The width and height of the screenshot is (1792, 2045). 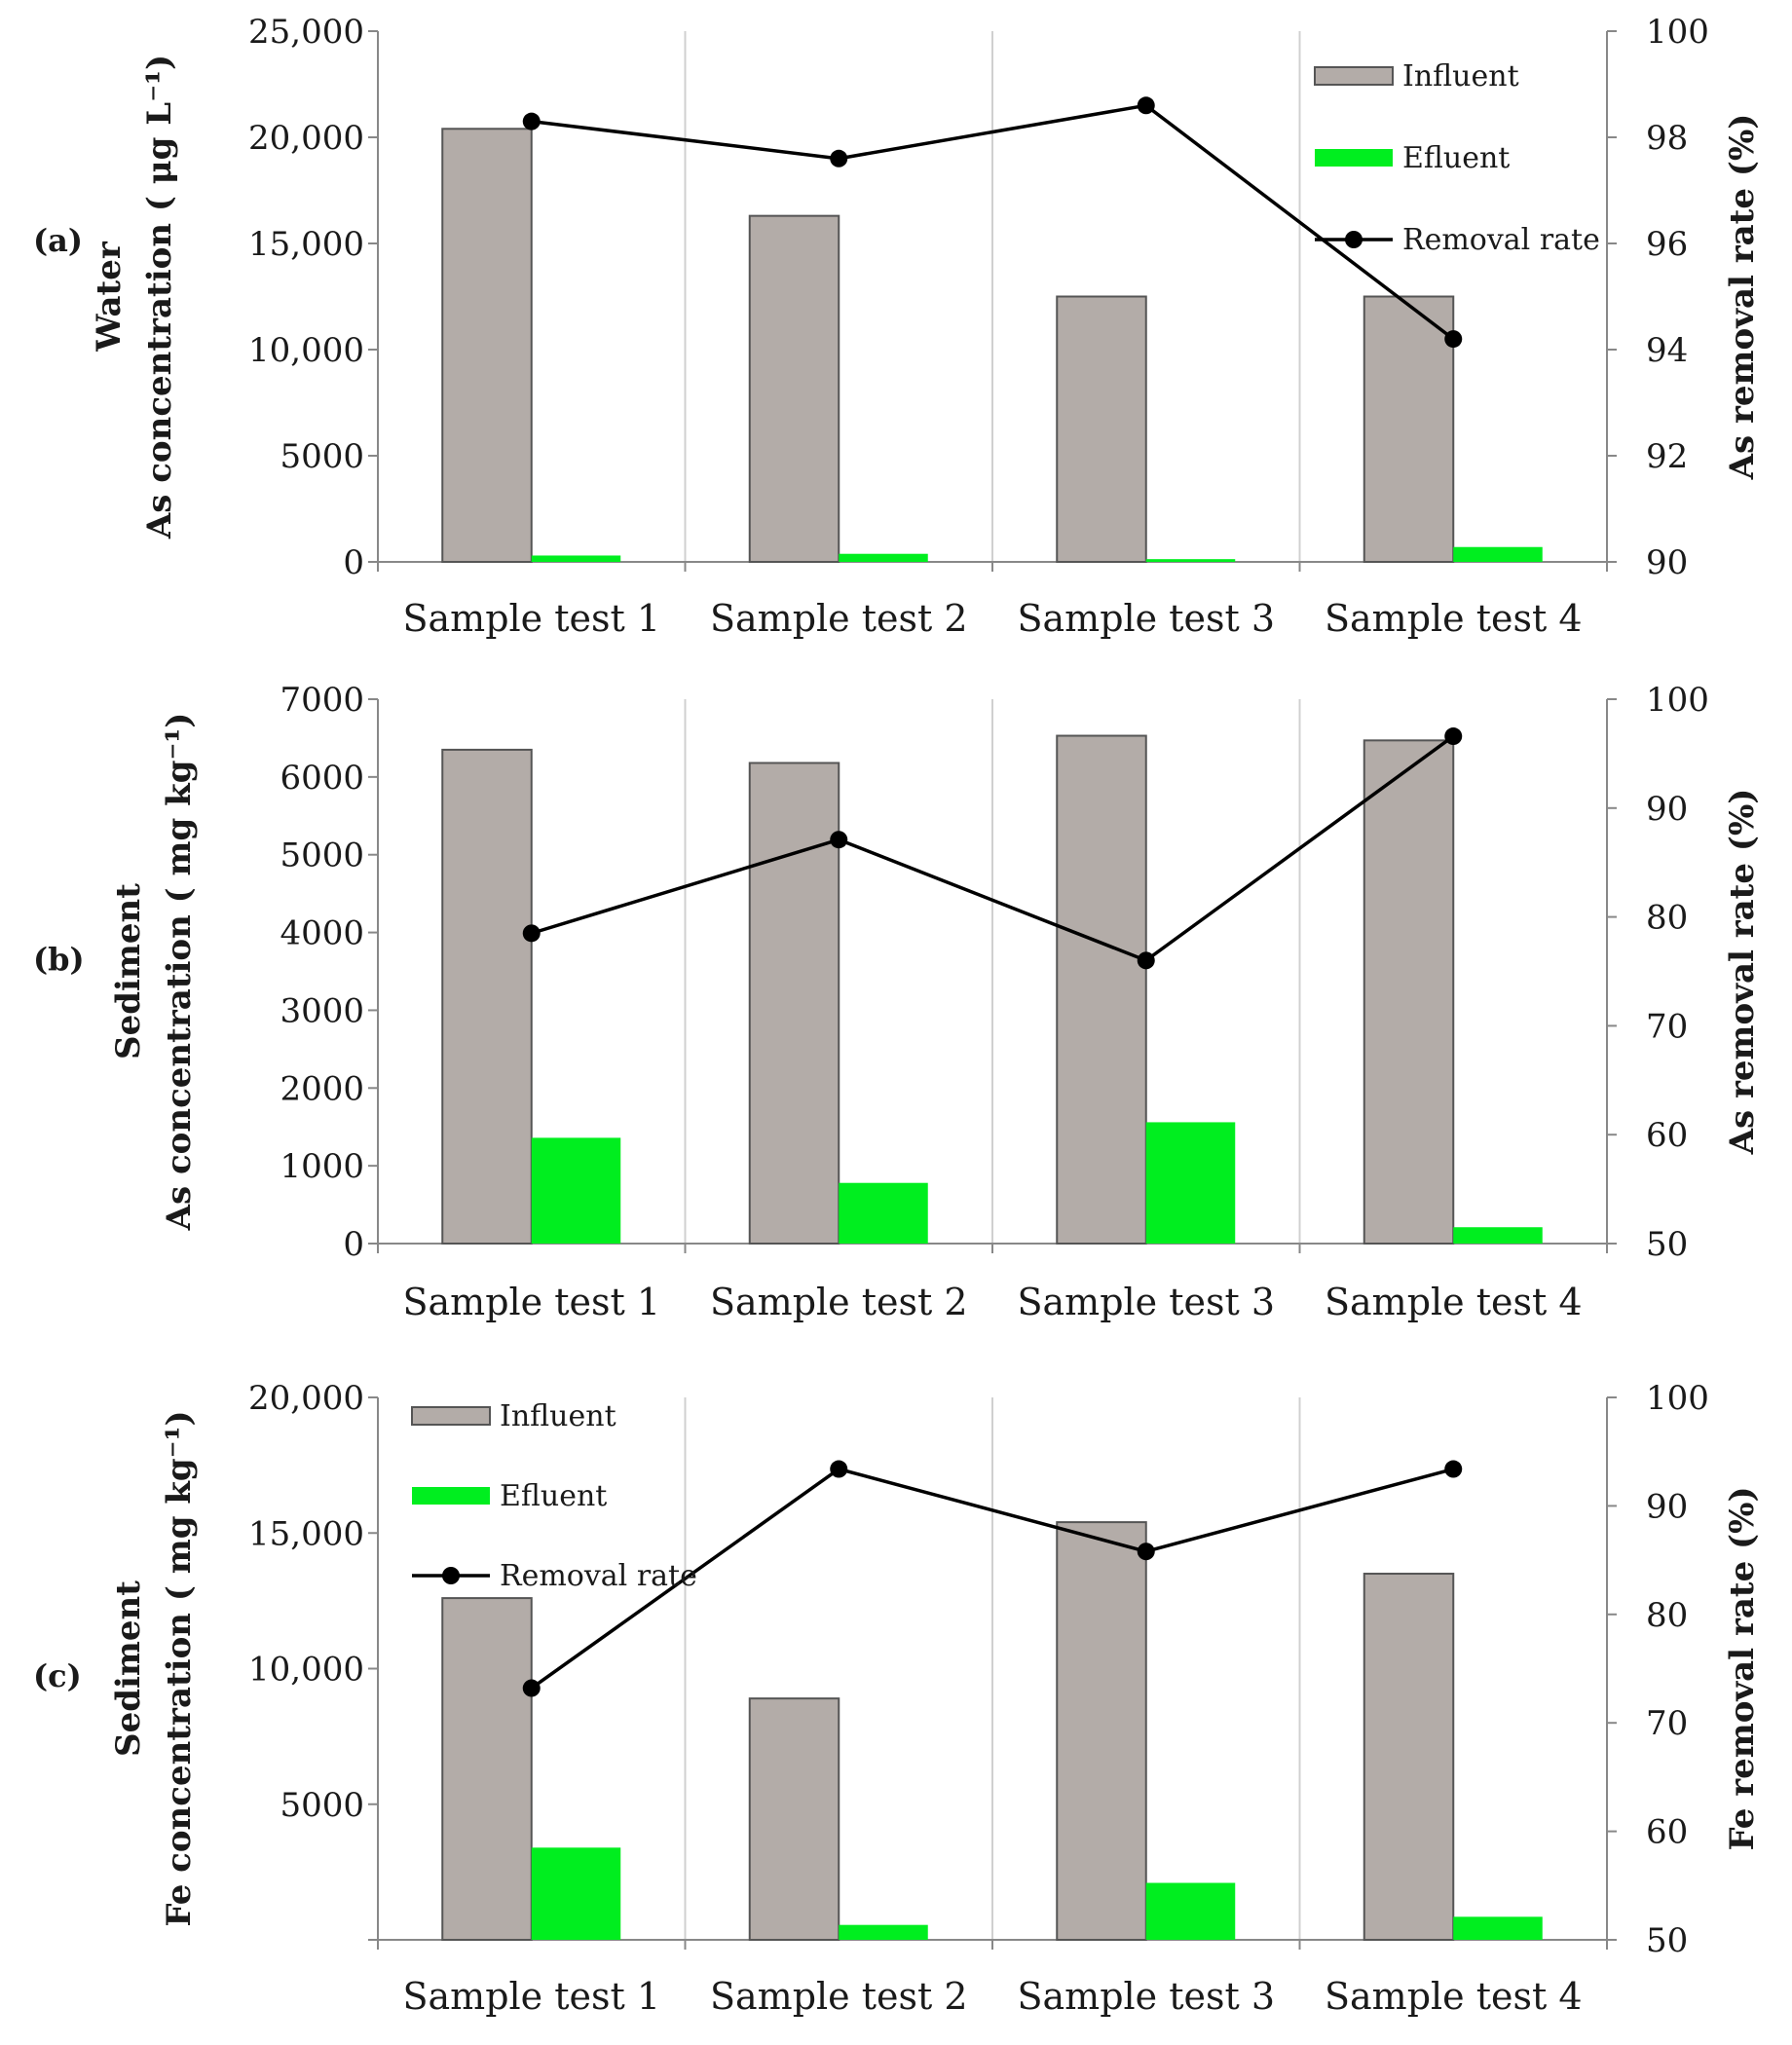 I want to click on panel-label: (c), so click(x=57, y=1675).